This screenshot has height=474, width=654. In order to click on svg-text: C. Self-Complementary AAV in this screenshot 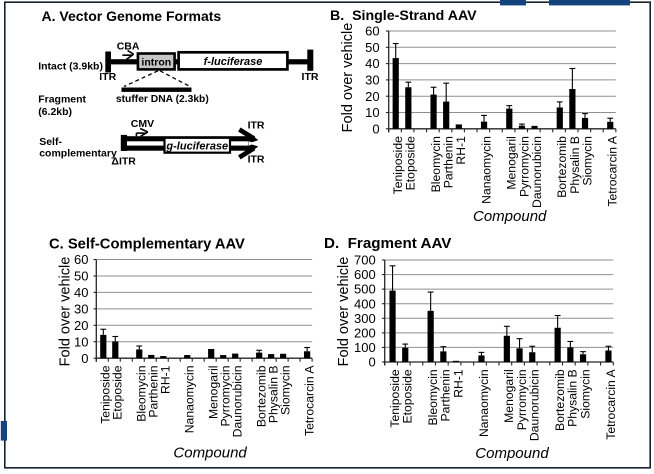, I will do `click(147, 244)`.